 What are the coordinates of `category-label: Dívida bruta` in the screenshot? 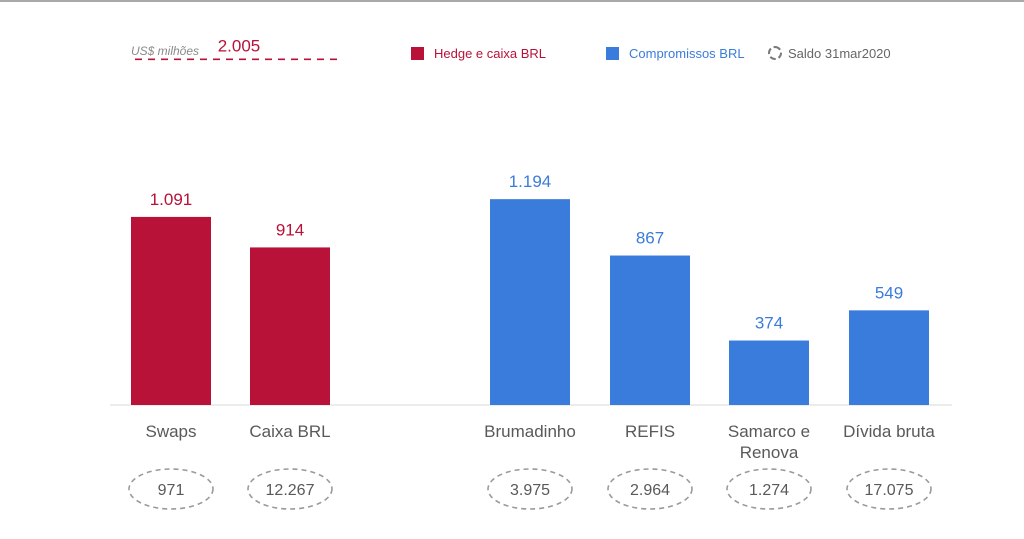 It's located at (889, 431).